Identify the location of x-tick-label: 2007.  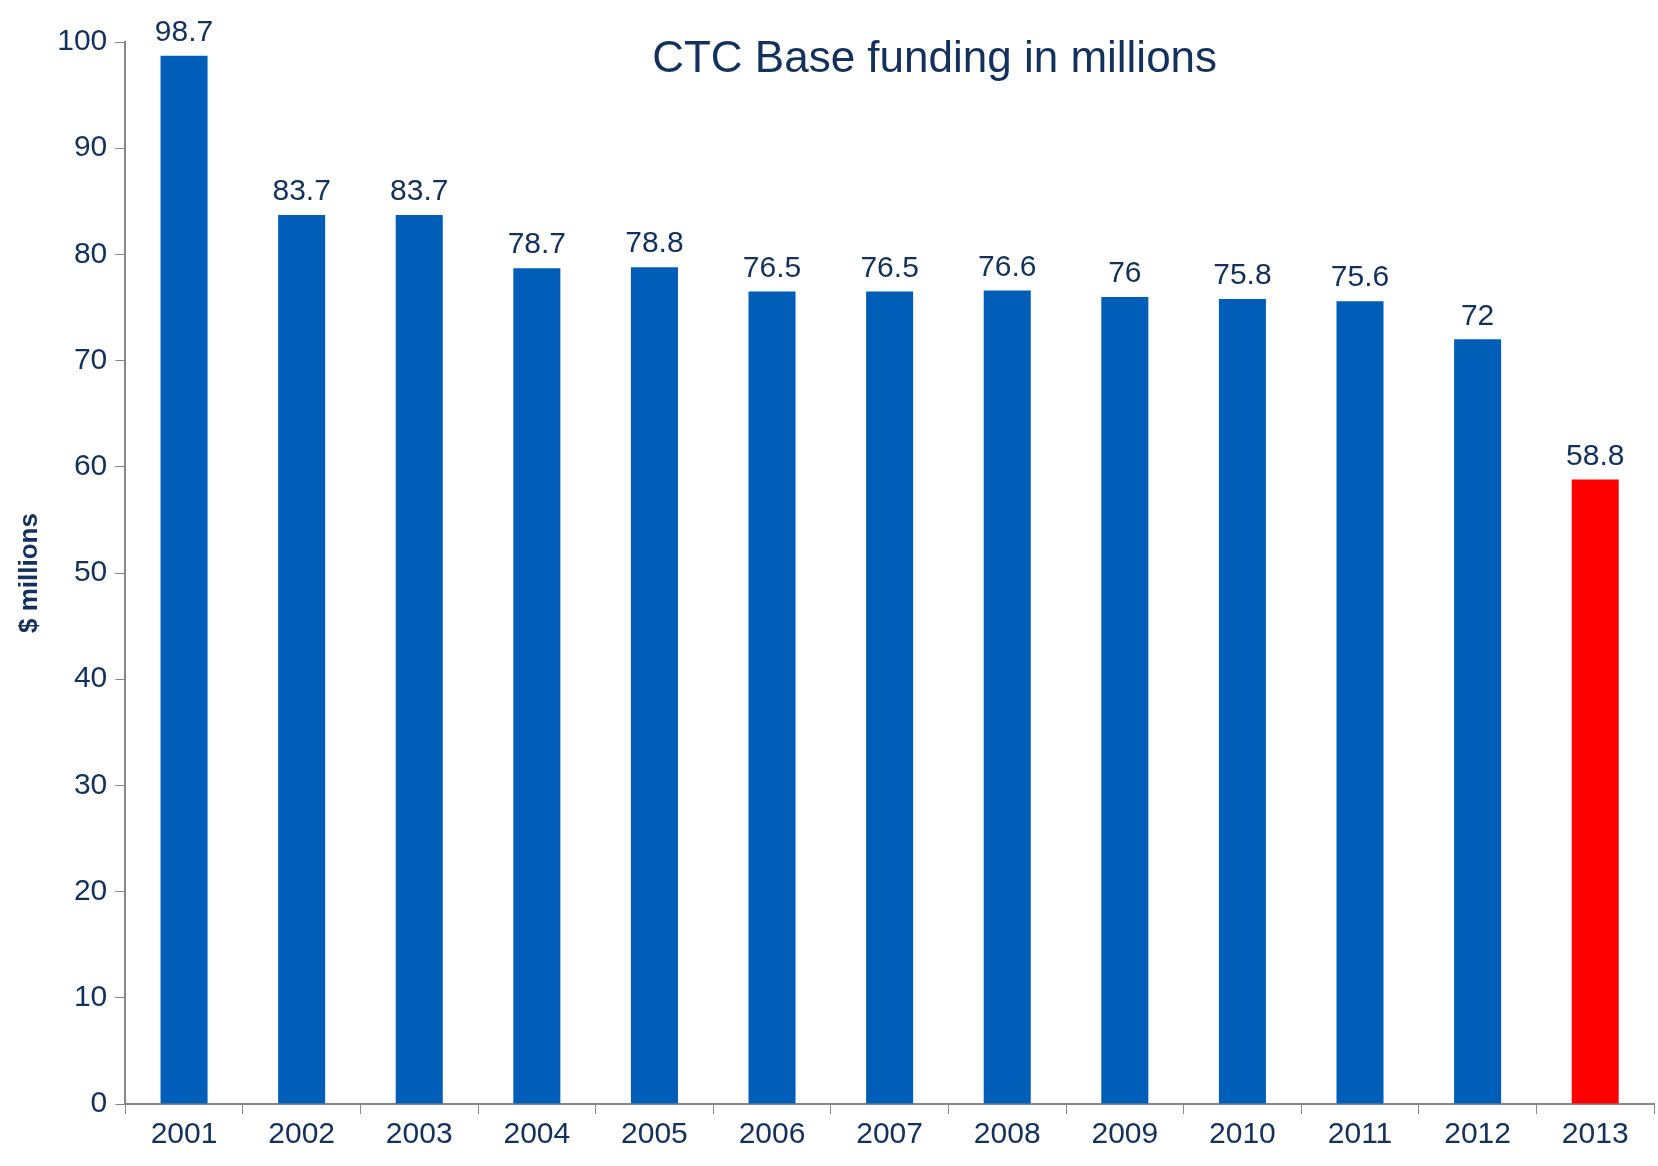
(889, 1133).